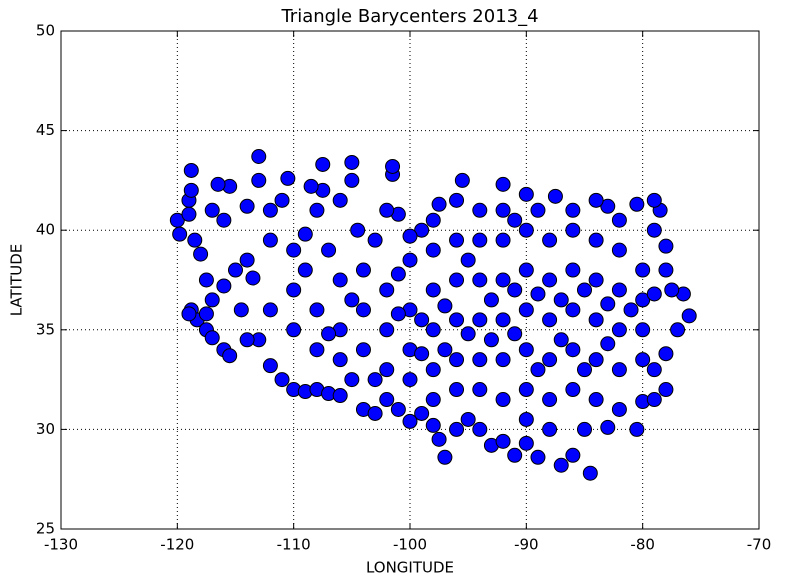 The image size is (785, 587). Describe the element at coordinates (526, 545) in the screenshot. I see `x-tick-label: -90` at that location.